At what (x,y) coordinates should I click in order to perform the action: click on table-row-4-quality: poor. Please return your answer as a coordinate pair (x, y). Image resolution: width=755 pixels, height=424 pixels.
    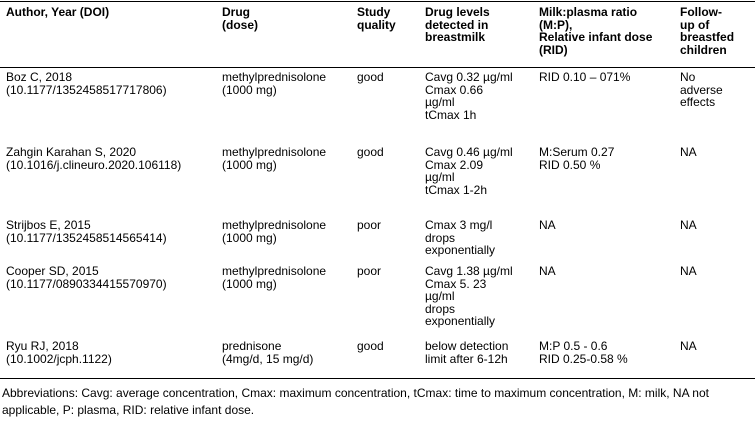
    Looking at the image, I should click on (369, 271).